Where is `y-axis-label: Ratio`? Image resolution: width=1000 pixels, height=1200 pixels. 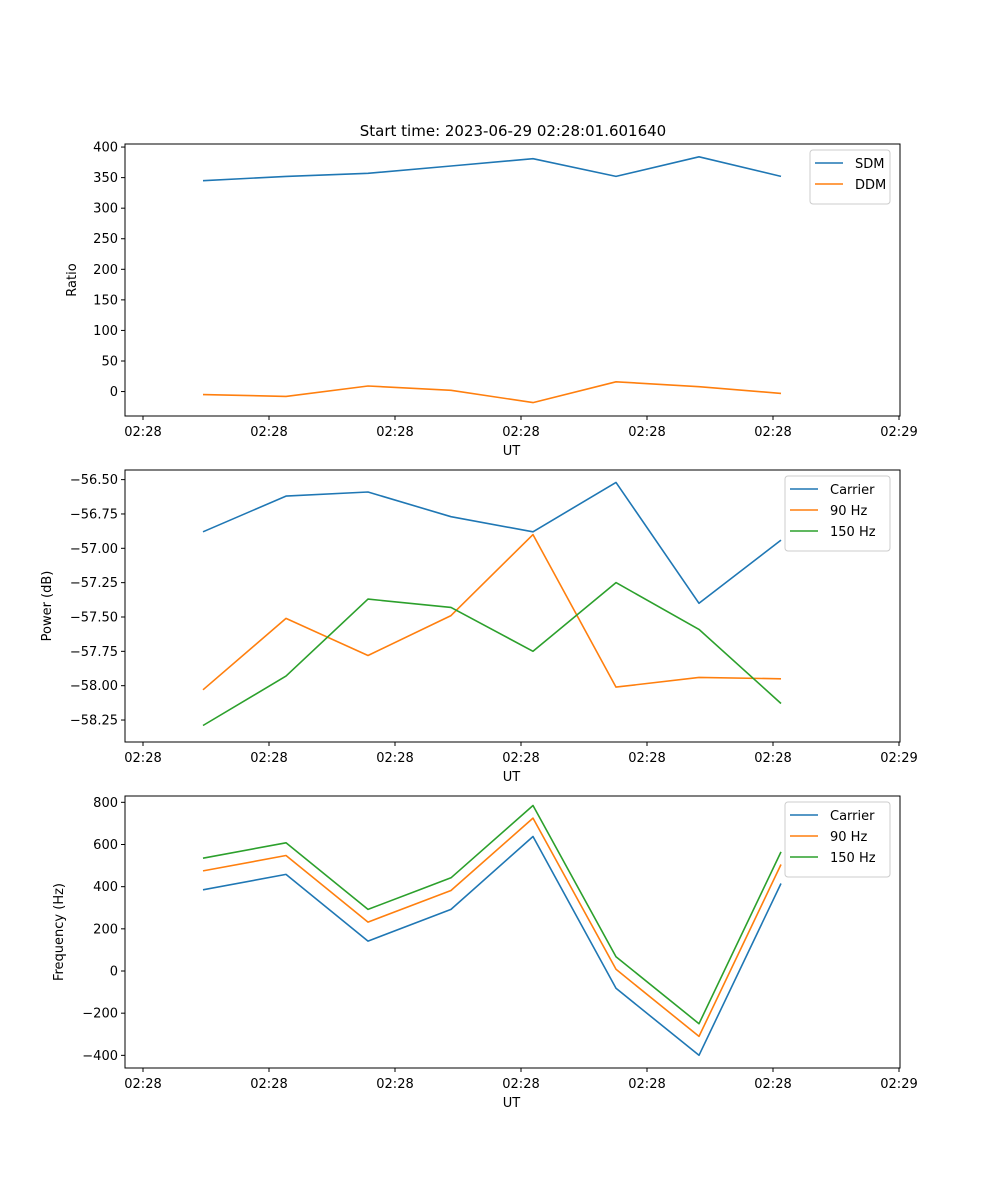
y-axis-label: Ratio is located at coordinates (72, 279).